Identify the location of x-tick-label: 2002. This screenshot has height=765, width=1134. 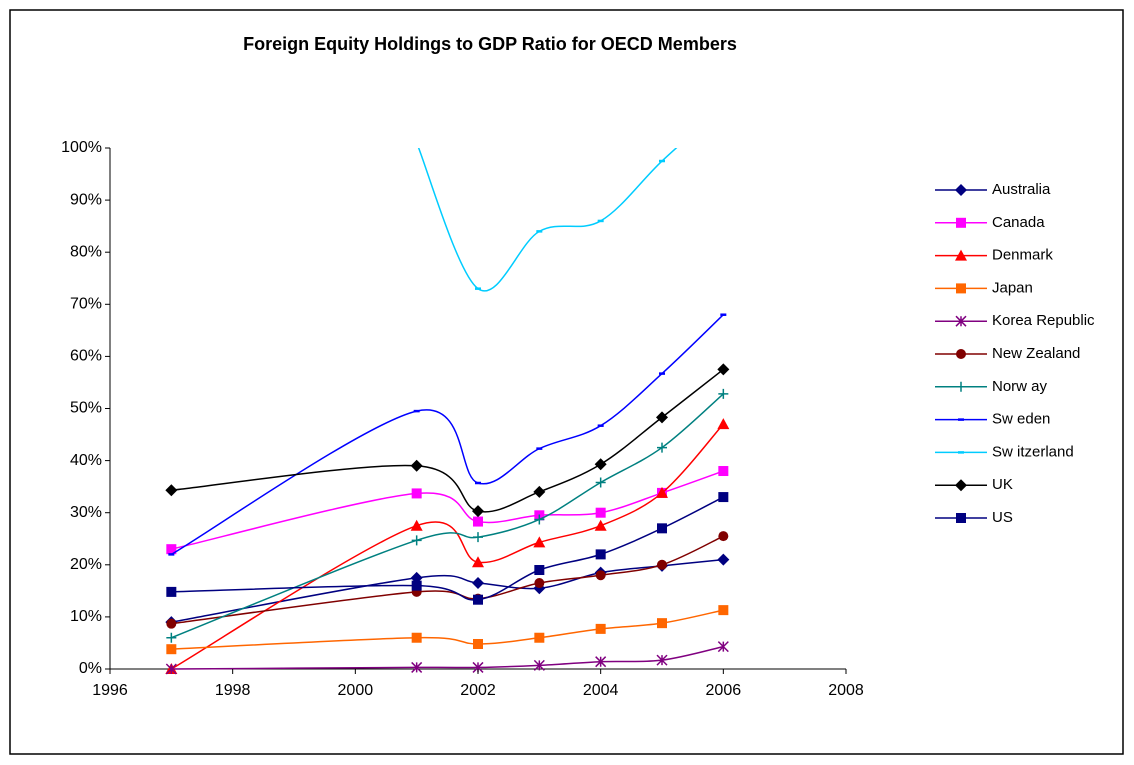
(478, 690).